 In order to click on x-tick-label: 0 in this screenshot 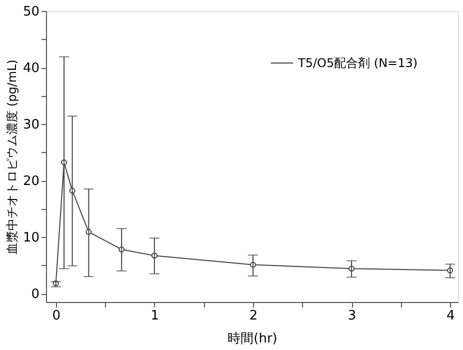, I will do `click(56, 316)`.